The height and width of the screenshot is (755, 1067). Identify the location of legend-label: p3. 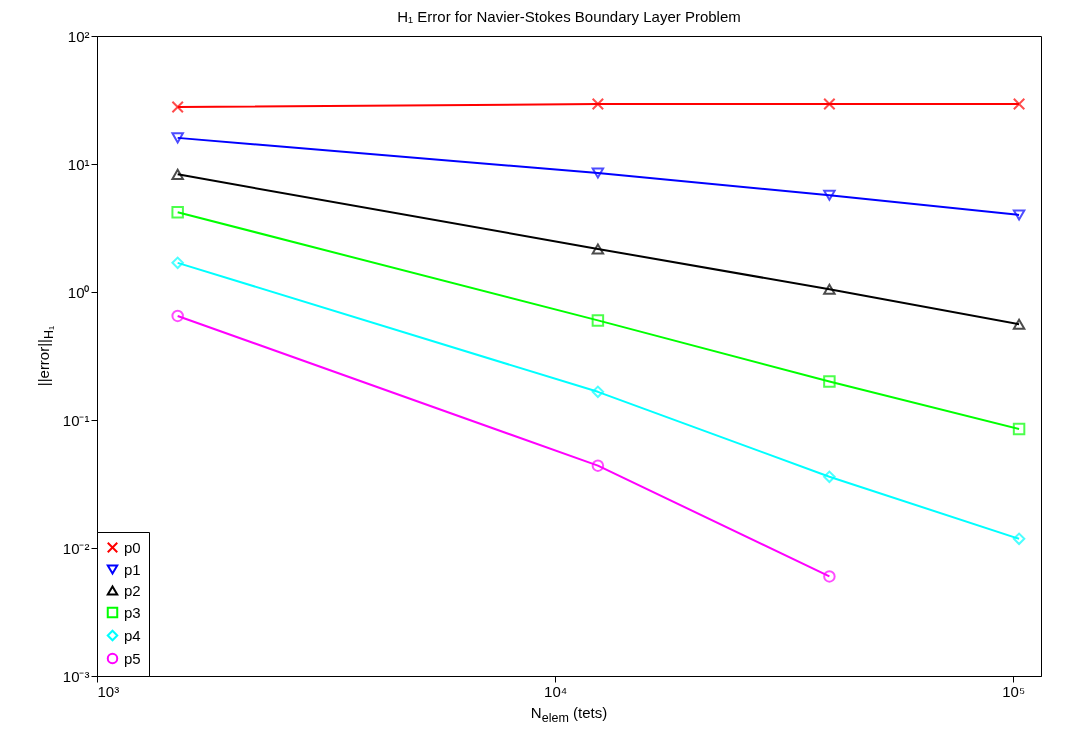
(132, 612).